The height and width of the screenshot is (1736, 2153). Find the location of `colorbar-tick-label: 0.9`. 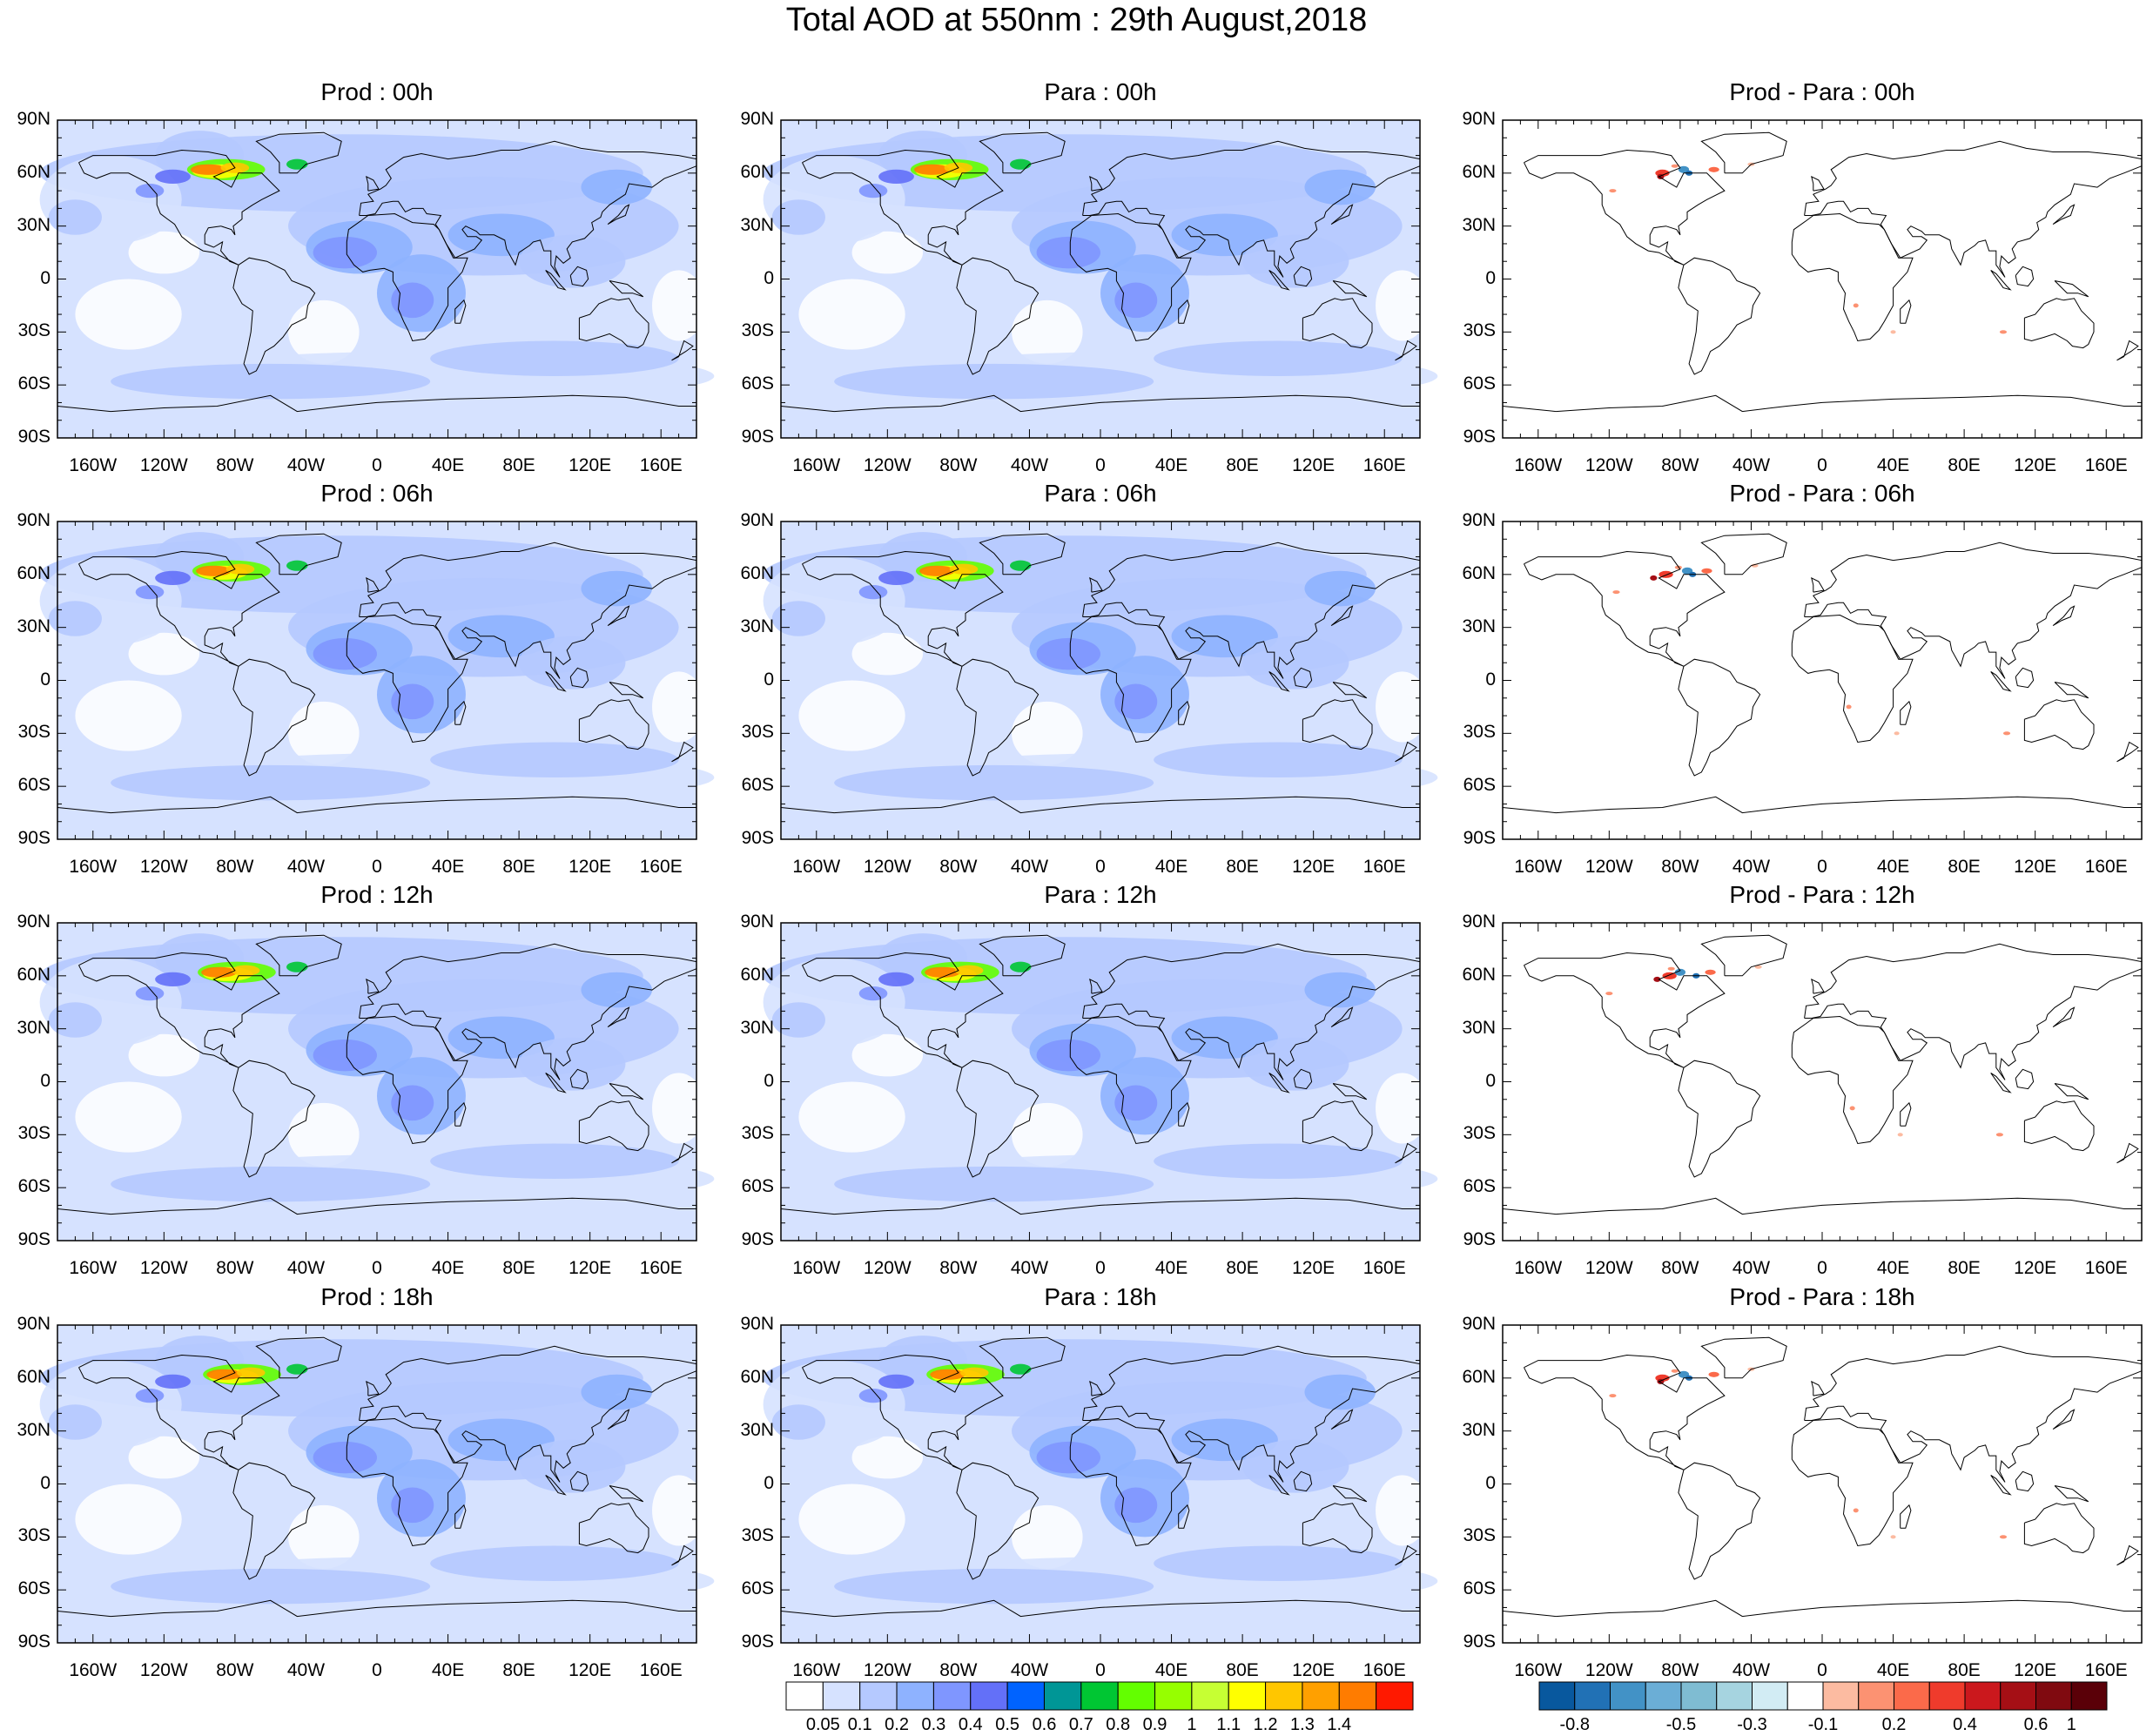

colorbar-tick-label: 0.9 is located at coordinates (1154, 1724).